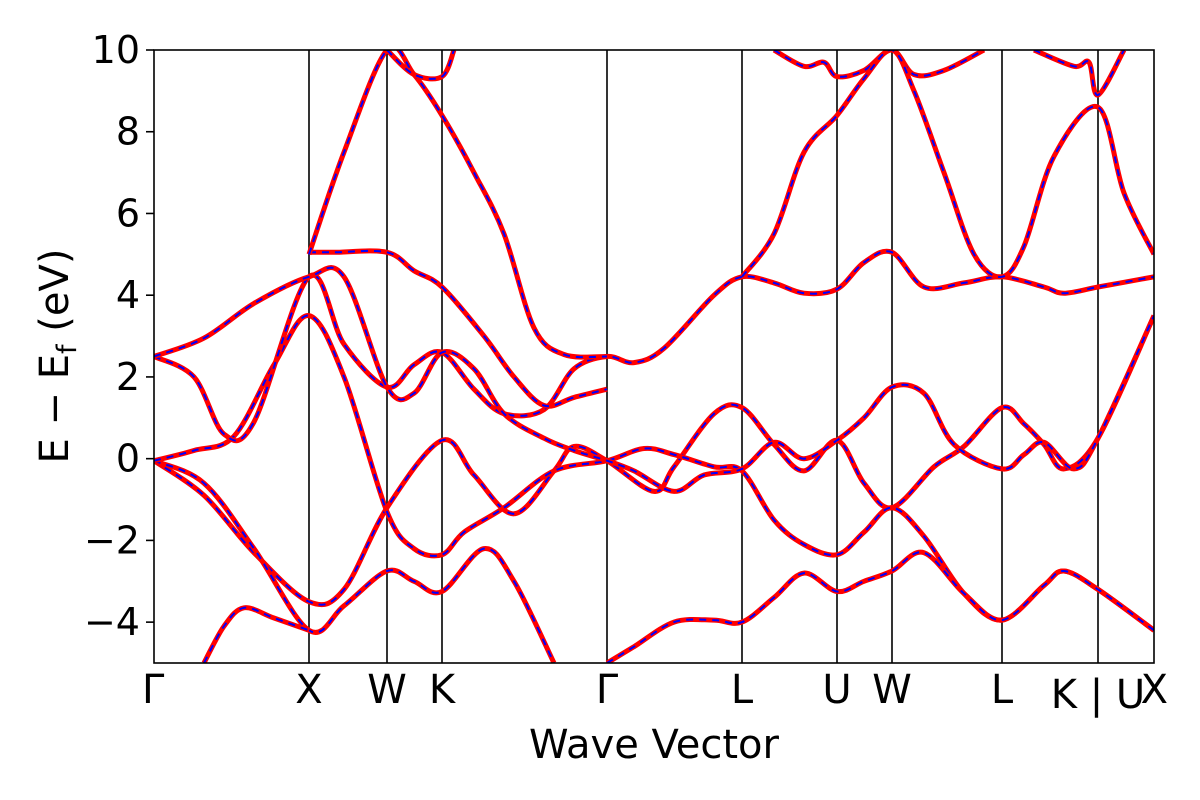 This screenshot has height=800, width=1200. Describe the element at coordinates (128, 459) in the screenshot. I see `y-tick-label: 0` at that location.